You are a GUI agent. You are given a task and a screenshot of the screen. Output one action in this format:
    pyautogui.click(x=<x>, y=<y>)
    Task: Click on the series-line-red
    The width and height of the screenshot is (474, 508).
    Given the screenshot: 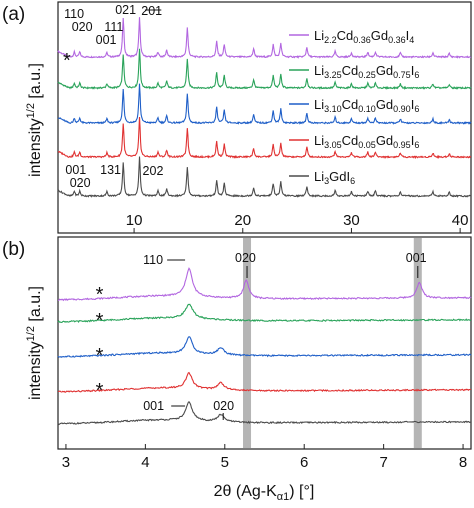 What is the action you would take?
    pyautogui.click(x=264, y=138)
    